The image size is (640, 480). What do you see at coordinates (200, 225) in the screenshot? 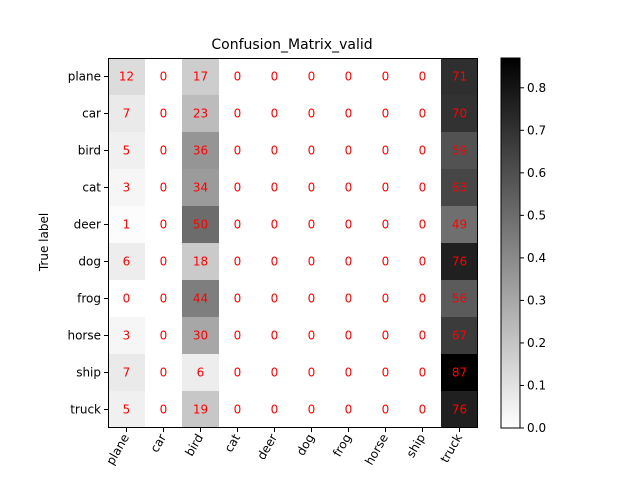
I see `cell-value-label: 50` at bounding box center [200, 225].